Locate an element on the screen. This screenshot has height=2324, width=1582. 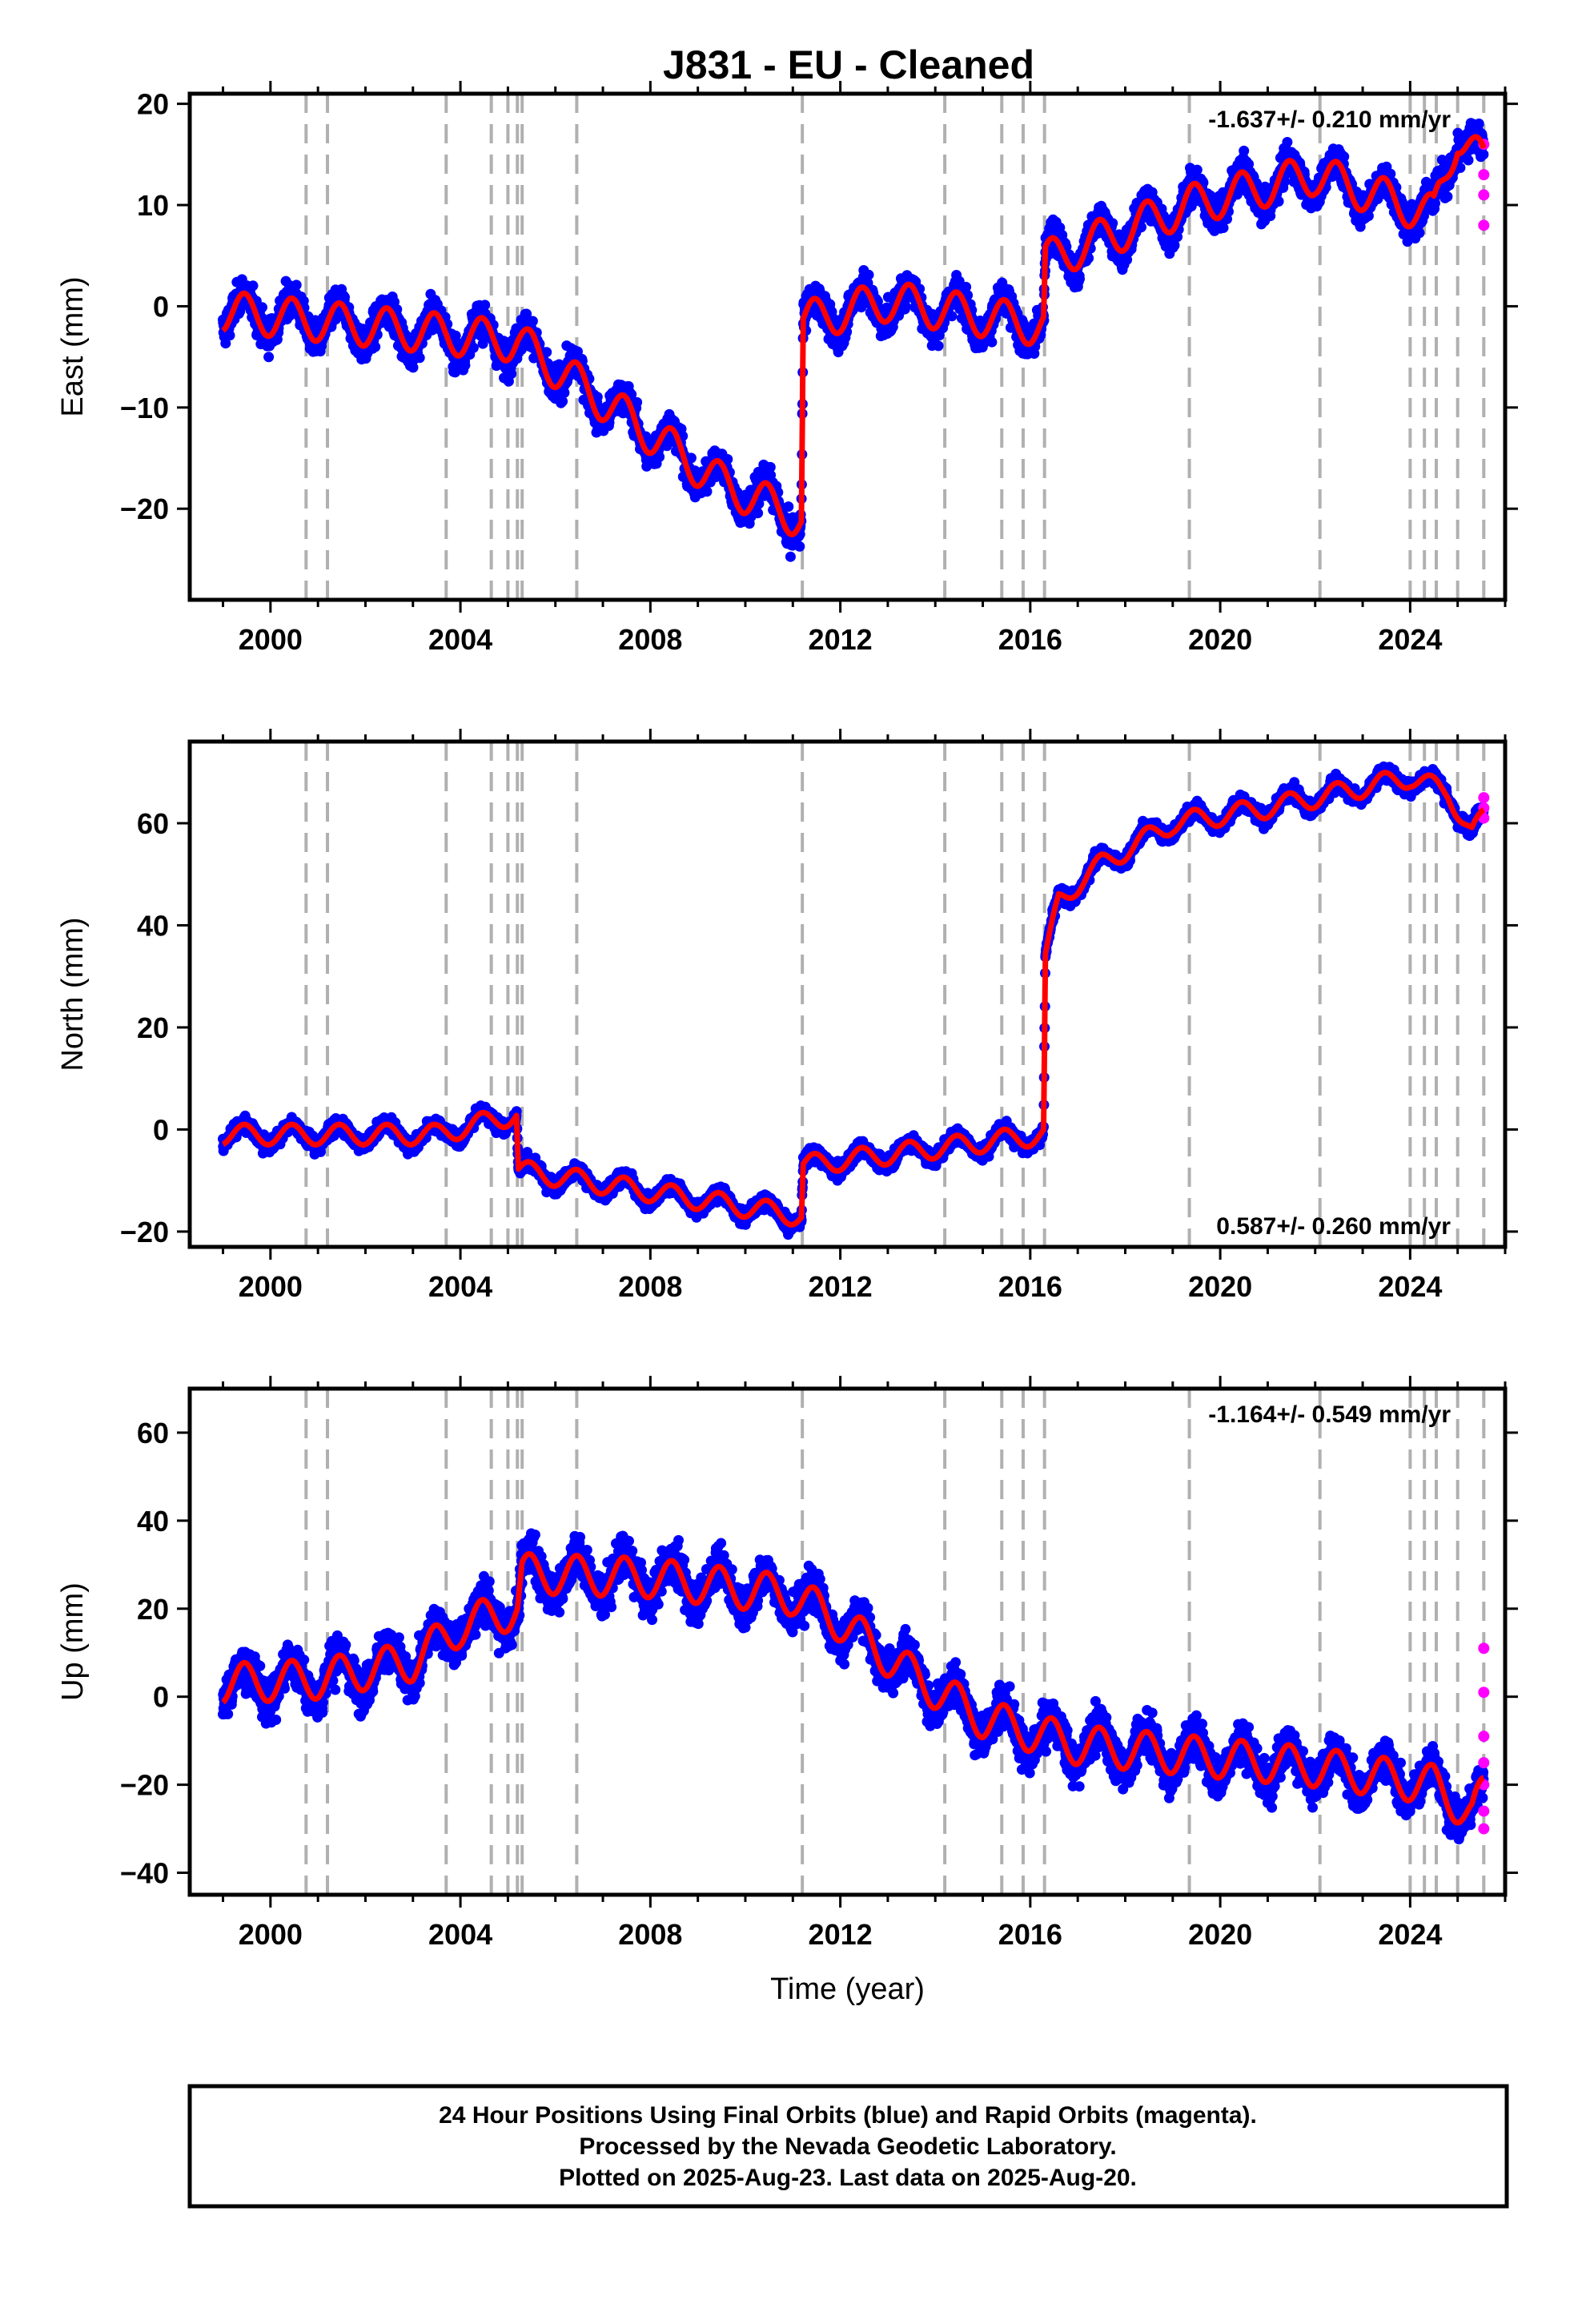
figure-title: J831 - EU - Cleaned is located at coordinates (848, 64).